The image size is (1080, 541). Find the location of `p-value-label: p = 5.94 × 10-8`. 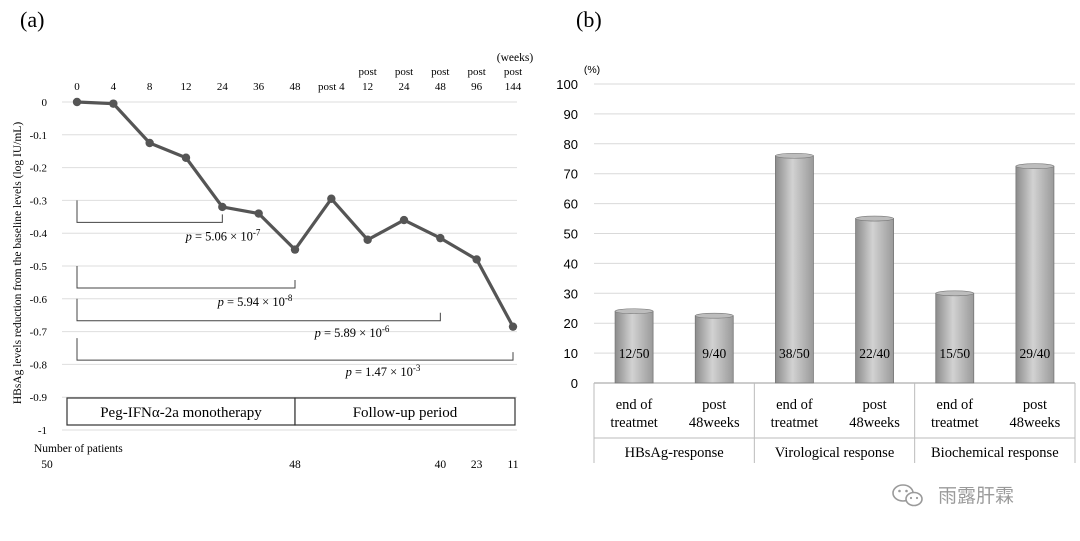

p-value-label: p = 5.94 × 10-8 is located at coordinates (255, 301).